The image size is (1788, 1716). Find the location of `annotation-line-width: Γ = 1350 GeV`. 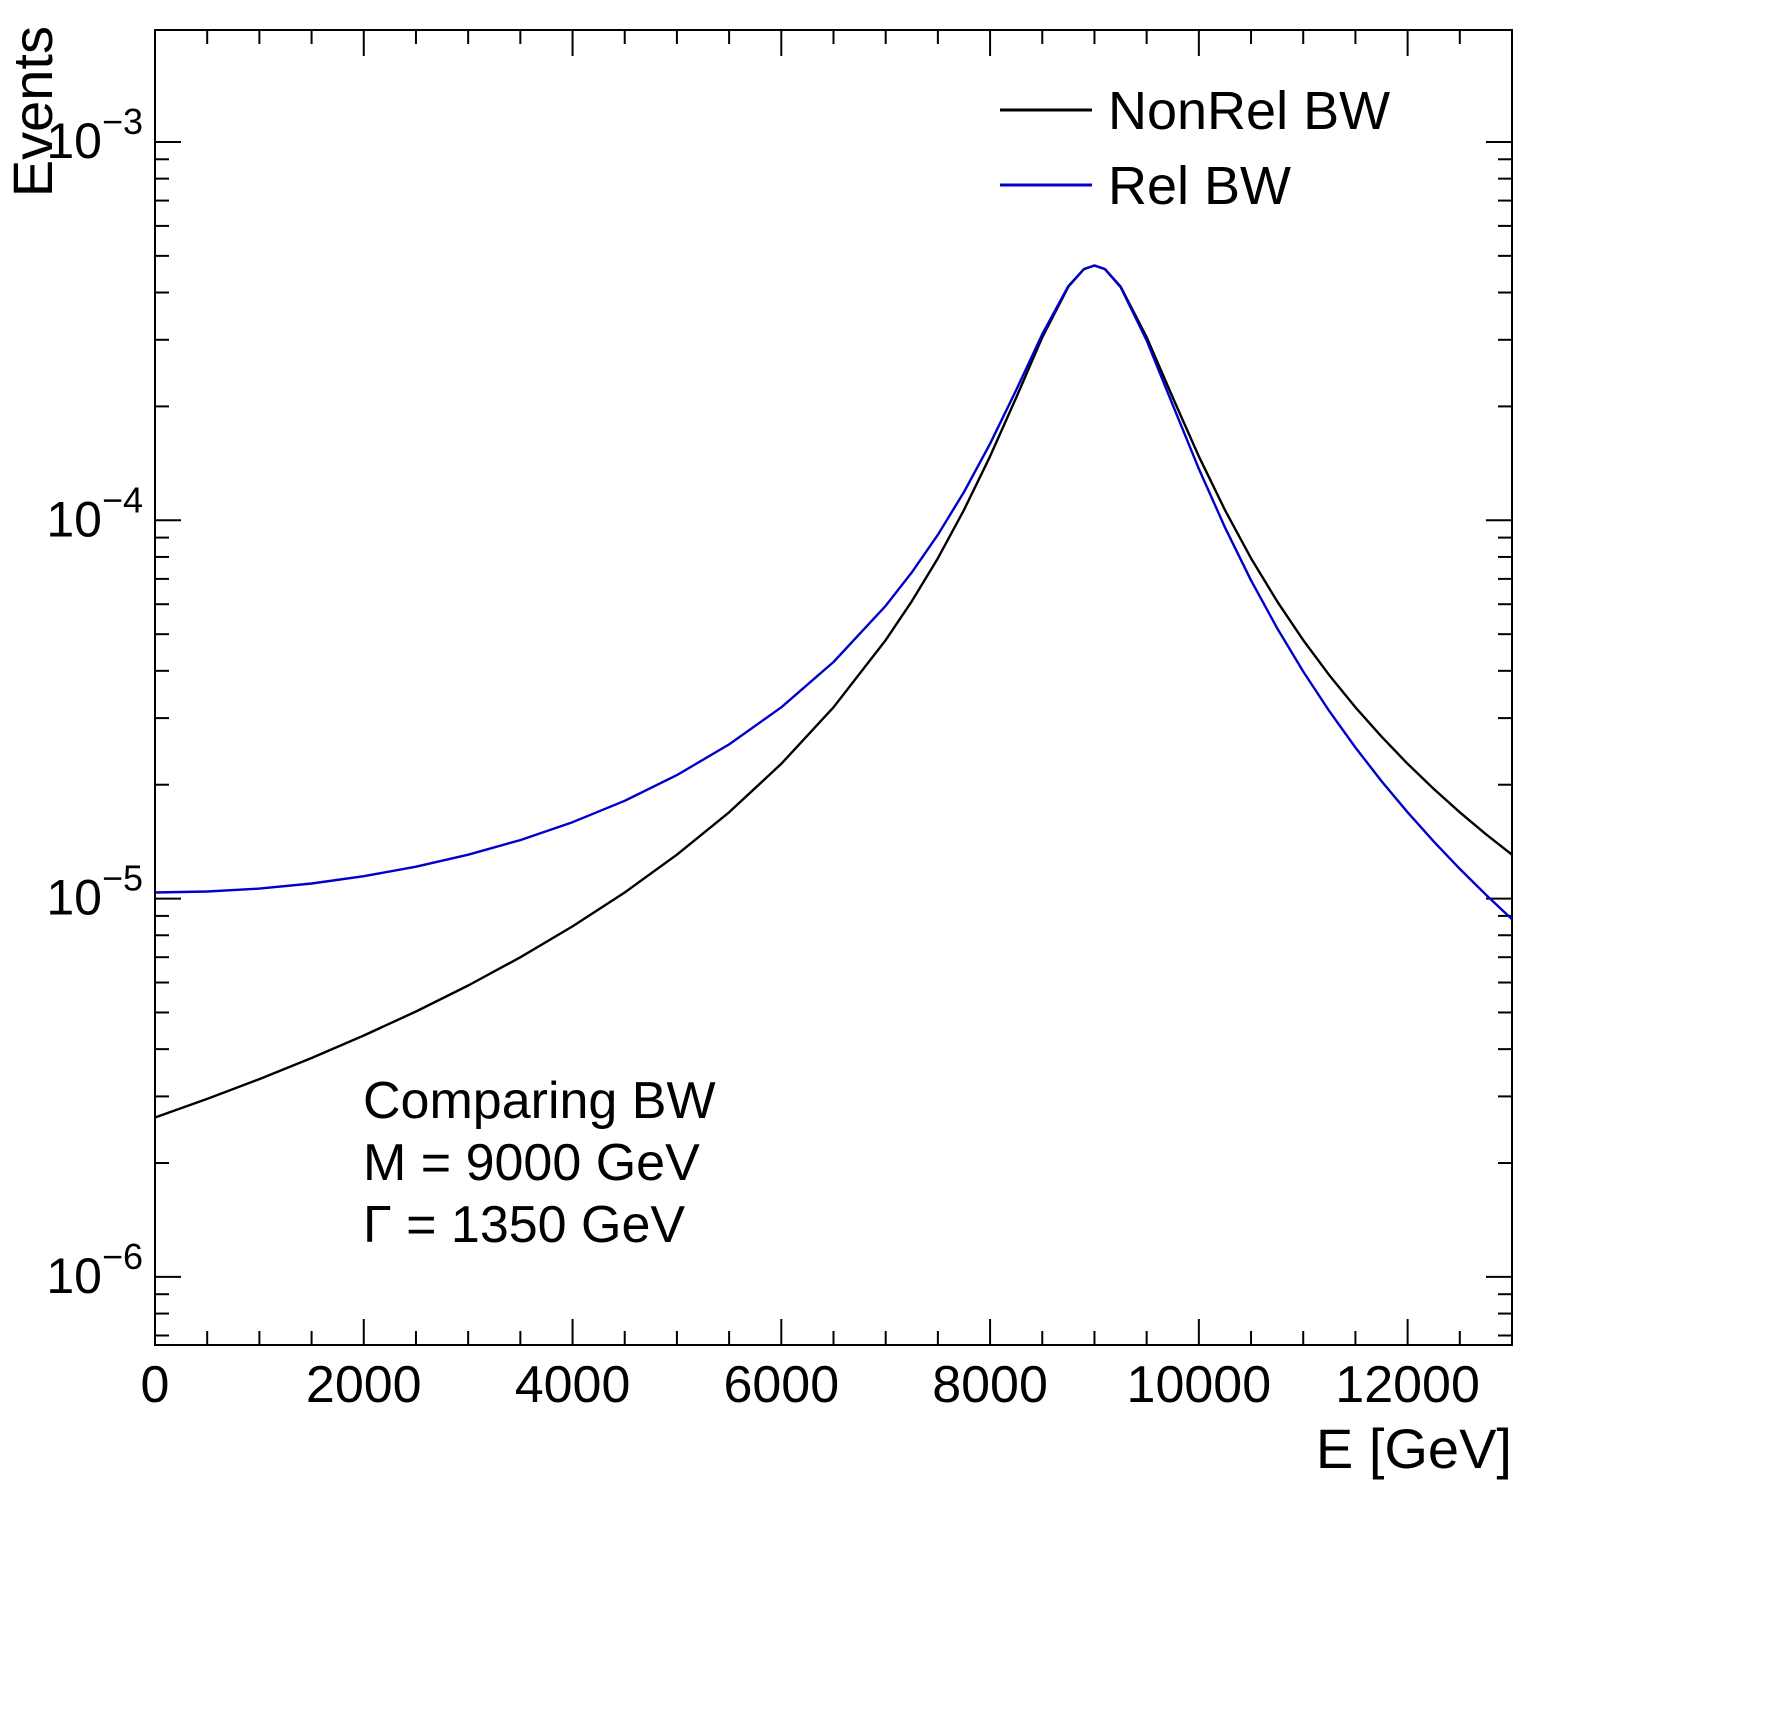

annotation-line-width: Γ = 1350 GeV is located at coordinates (524, 1225).